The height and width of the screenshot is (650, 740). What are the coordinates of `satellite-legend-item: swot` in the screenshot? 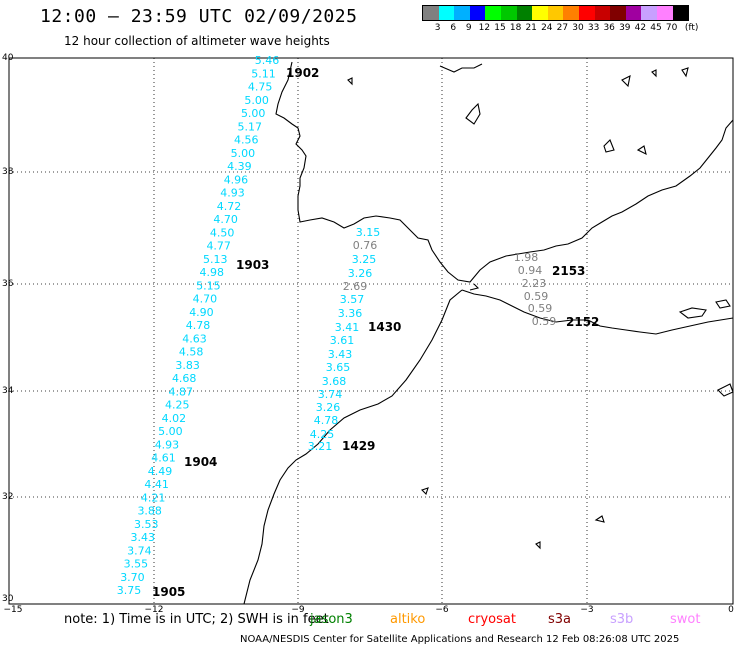 It's located at (685, 619).